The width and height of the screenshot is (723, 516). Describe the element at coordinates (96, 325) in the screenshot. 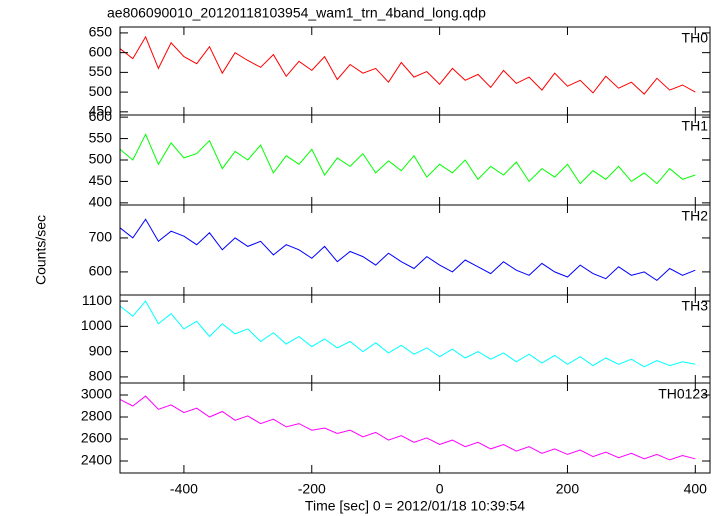

I see `y-tick-label: 1000` at that location.